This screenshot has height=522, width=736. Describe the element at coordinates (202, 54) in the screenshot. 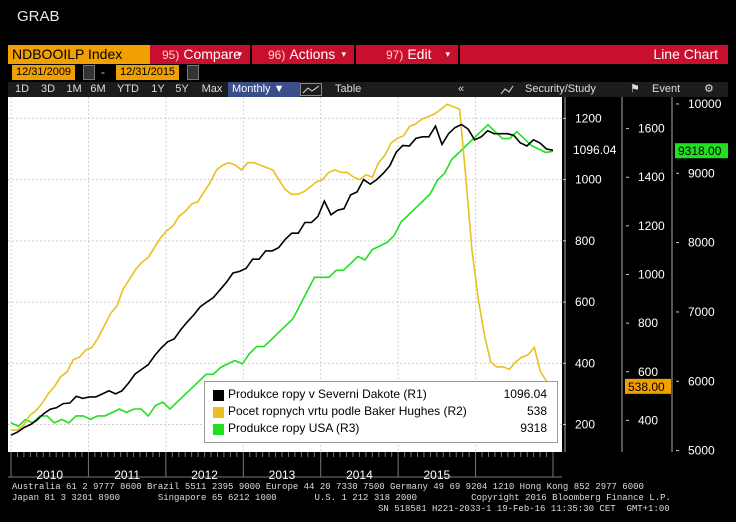

I see `compare-button: 95) Compare ▾` at that location.